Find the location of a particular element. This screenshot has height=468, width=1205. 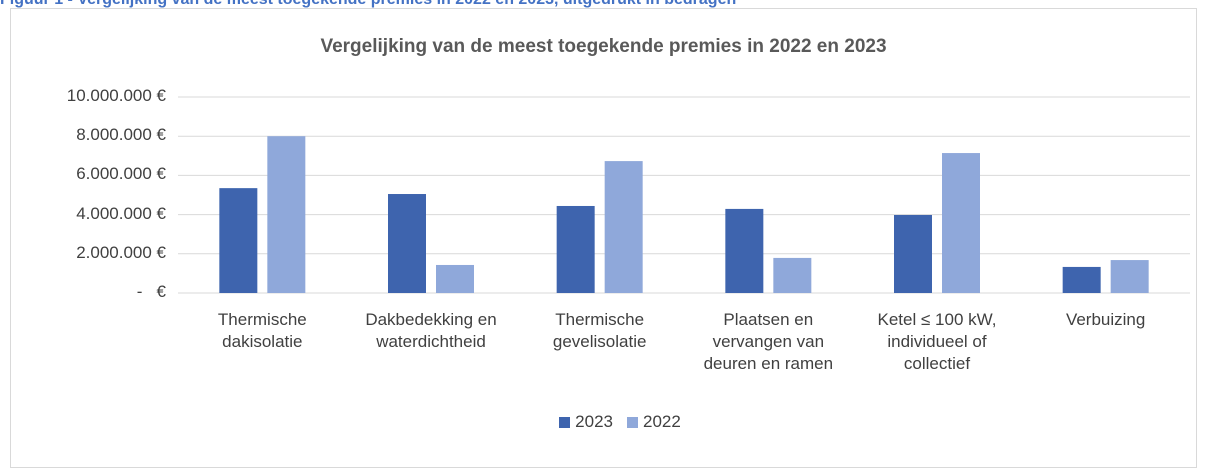

y-tick-label: 10.000.000 € is located at coordinates (116, 95).